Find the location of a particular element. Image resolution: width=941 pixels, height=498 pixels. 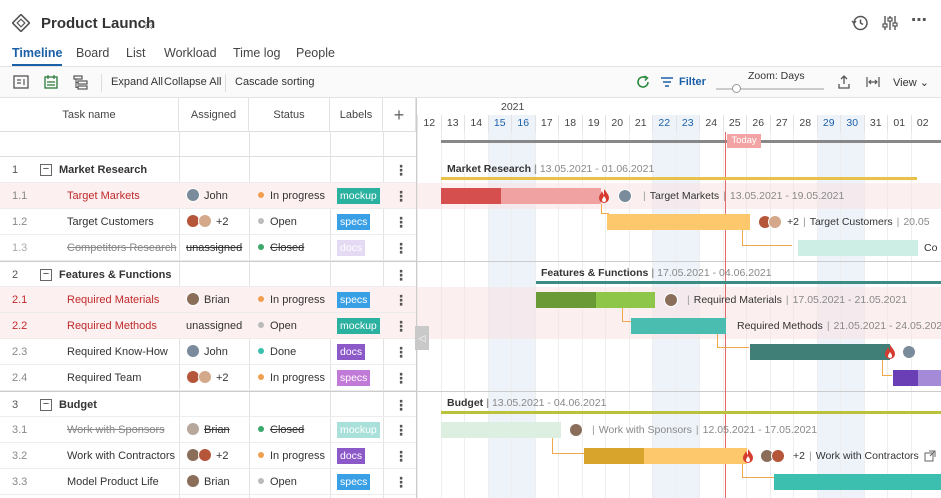

task-name: Features & Functions is located at coordinates (115, 275).